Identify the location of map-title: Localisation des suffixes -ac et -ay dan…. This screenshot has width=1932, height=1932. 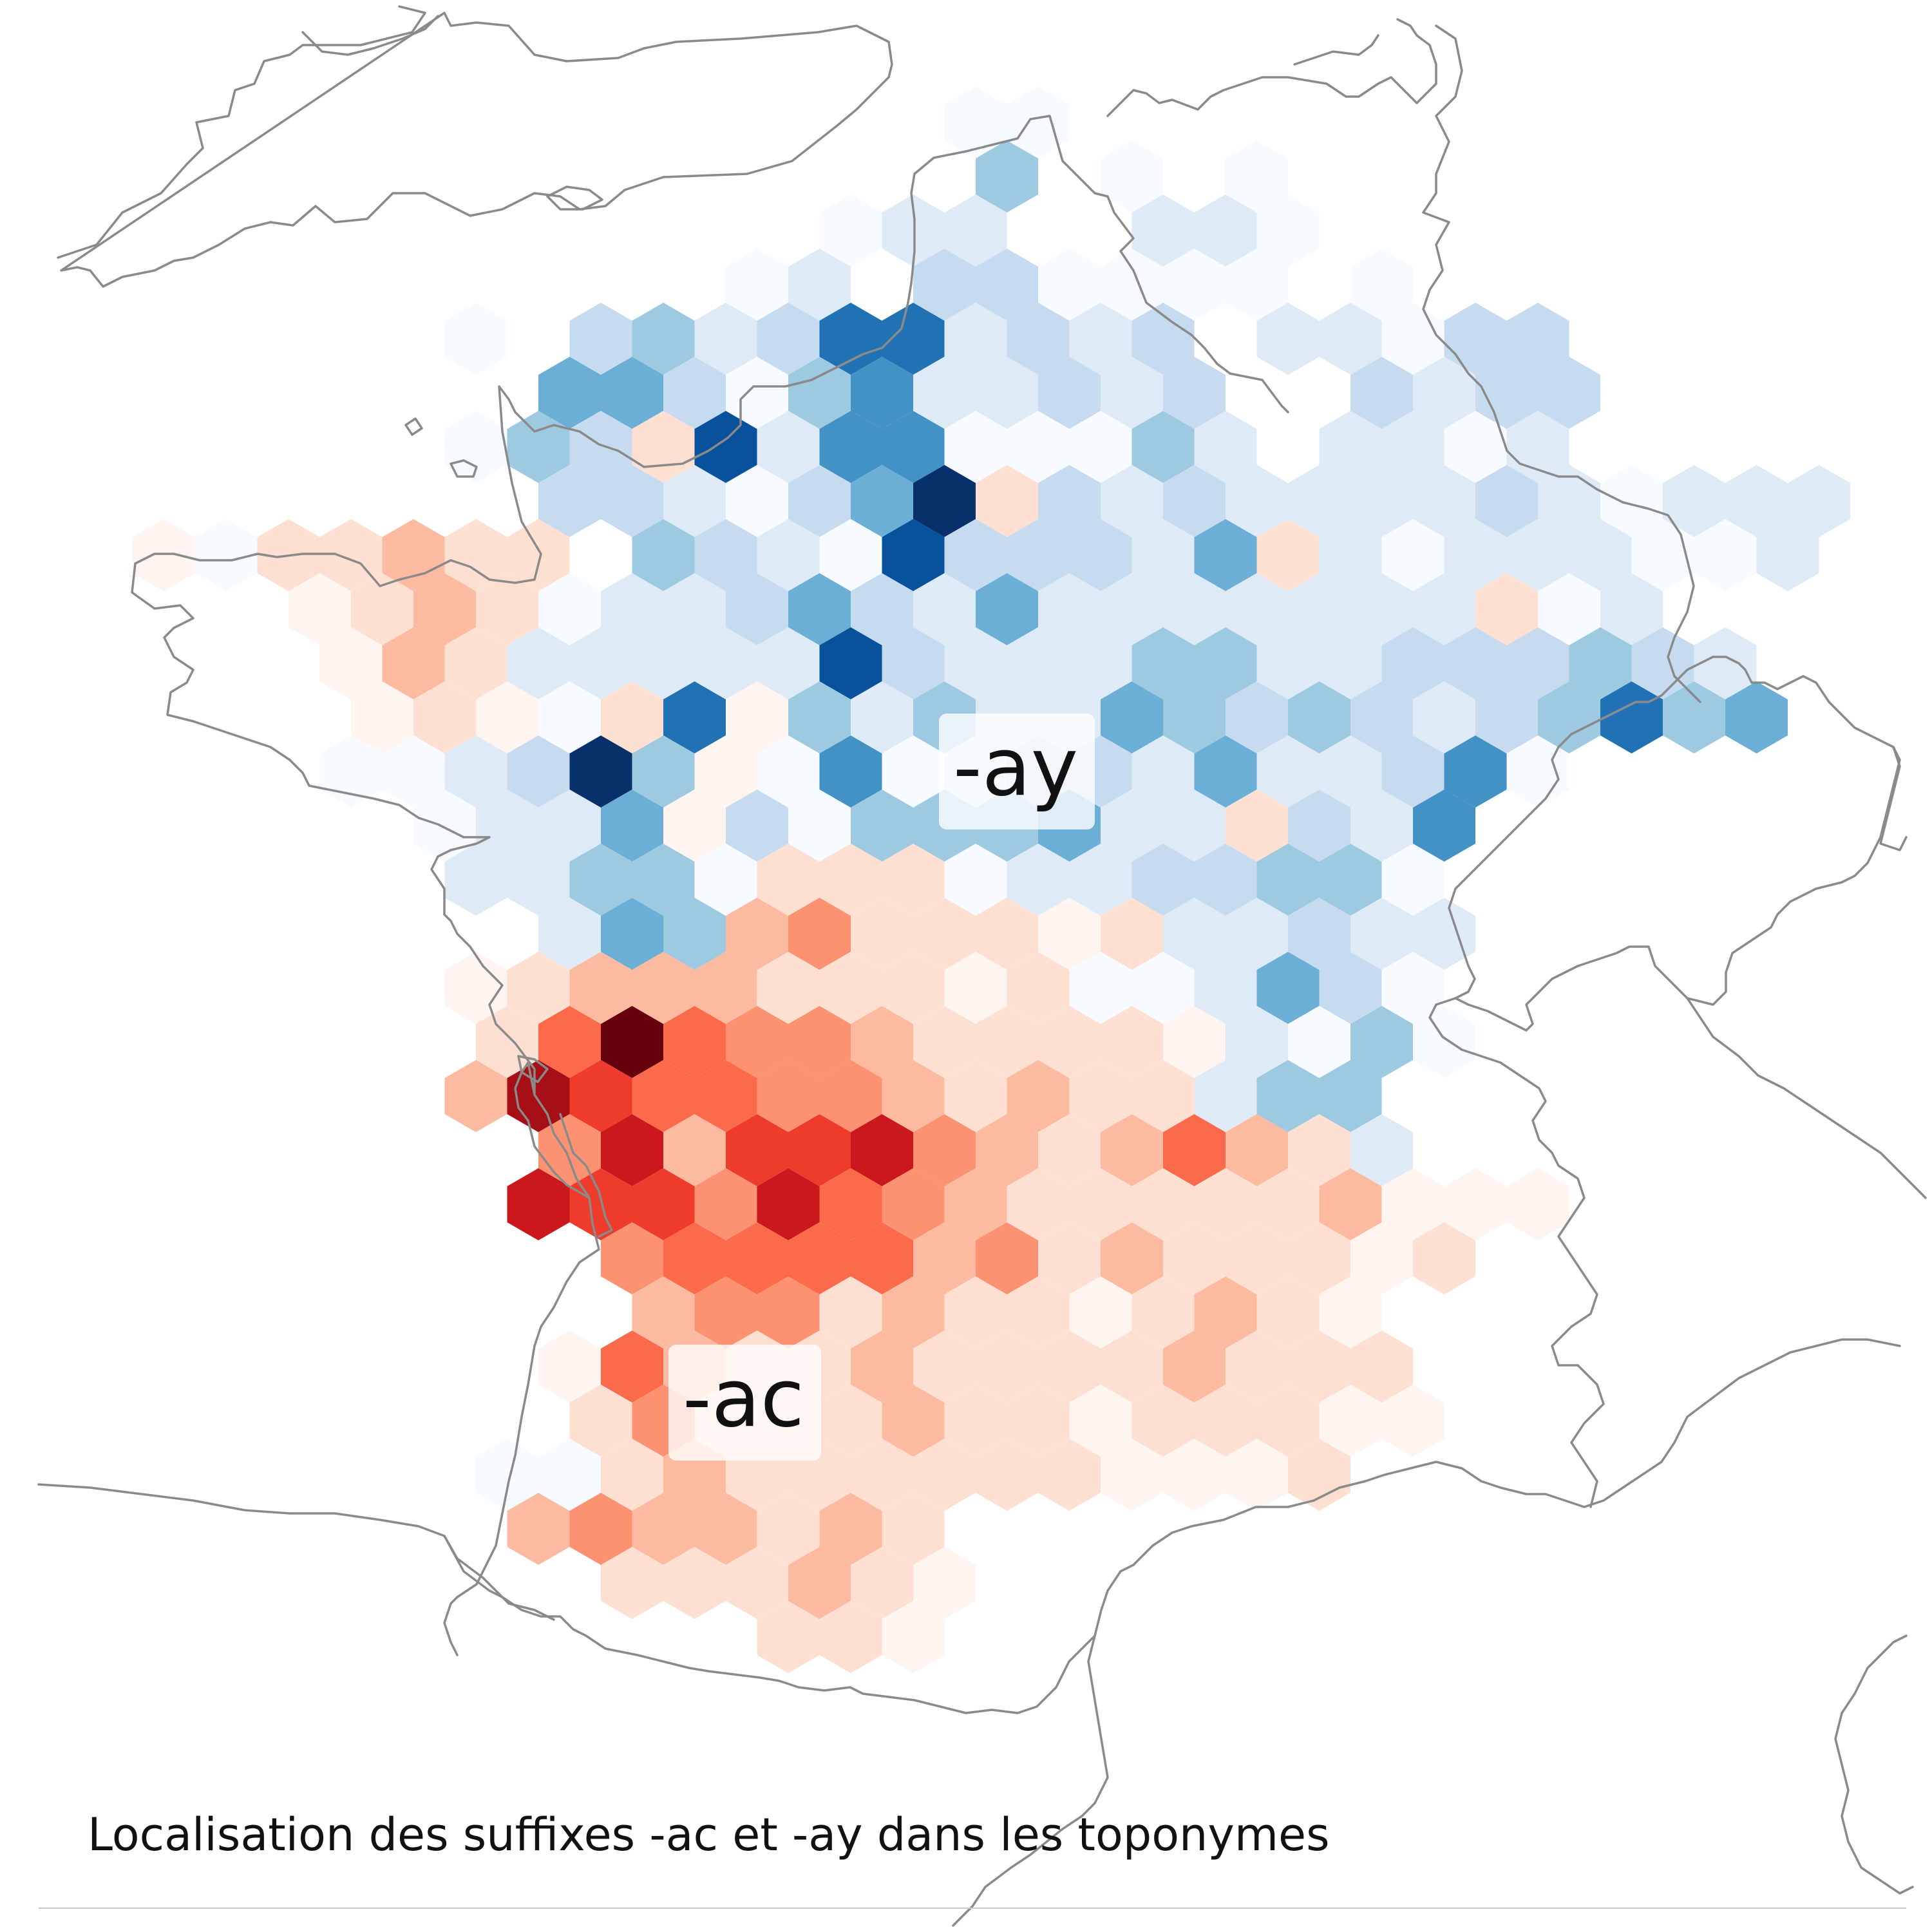
(709, 1834).